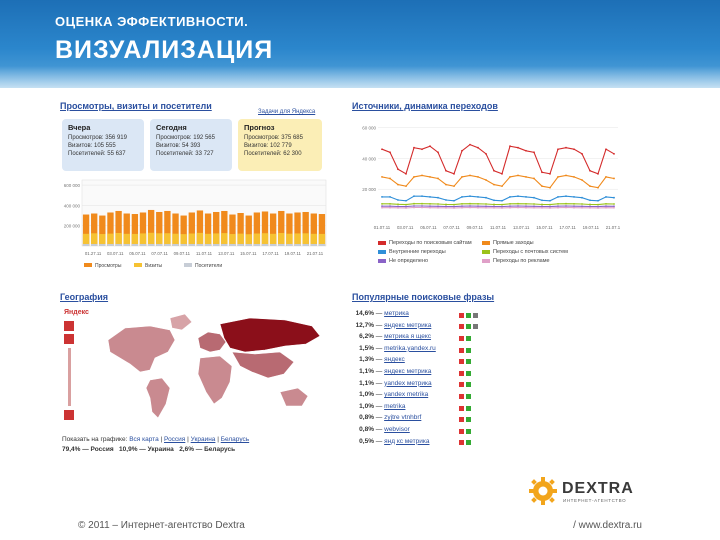 Image resolution: width=720 pixels, height=540 pixels. Describe the element at coordinates (397, 429) in the screenshot. I see `phrase-text: webvisor` at that location.